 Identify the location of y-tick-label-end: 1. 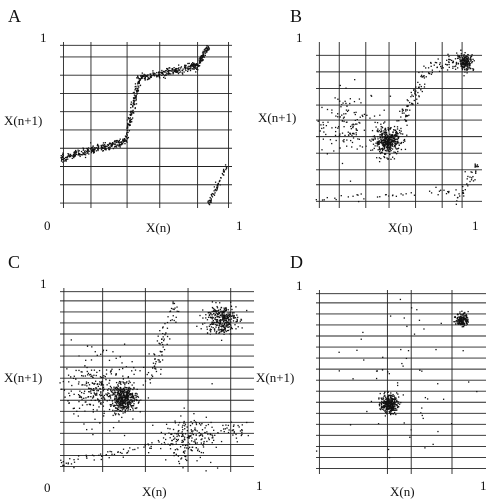
(299, 37).